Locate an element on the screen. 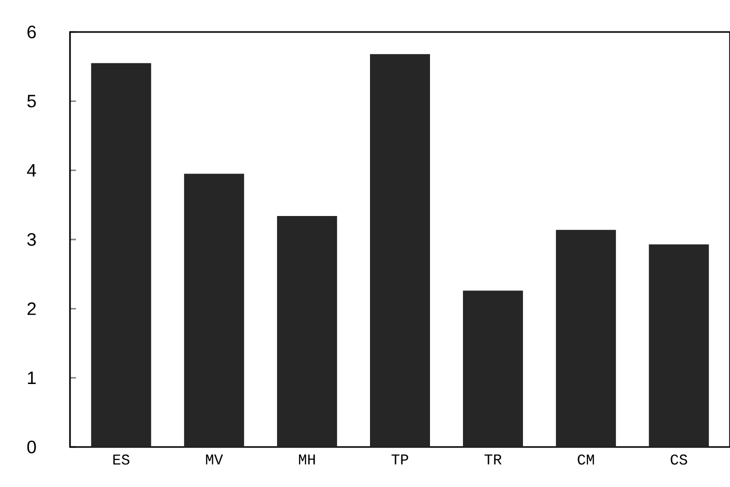 The image size is (730, 487). y-tick-label: 2 is located at coordinates (32, 308).